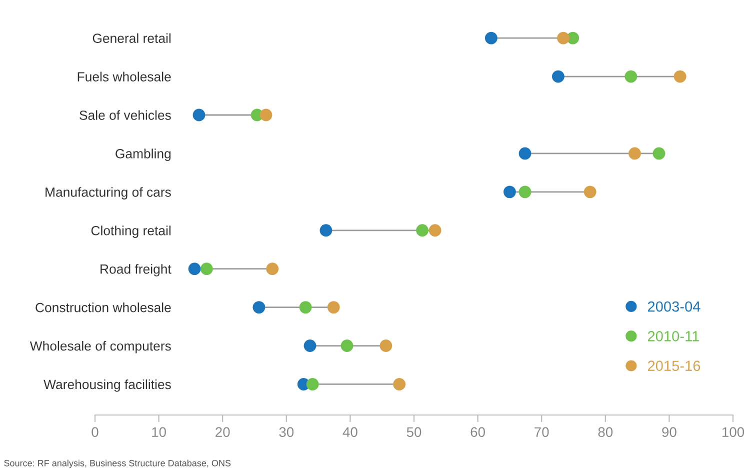  I want to click on x-tick-label: 0, so click(95, 432).